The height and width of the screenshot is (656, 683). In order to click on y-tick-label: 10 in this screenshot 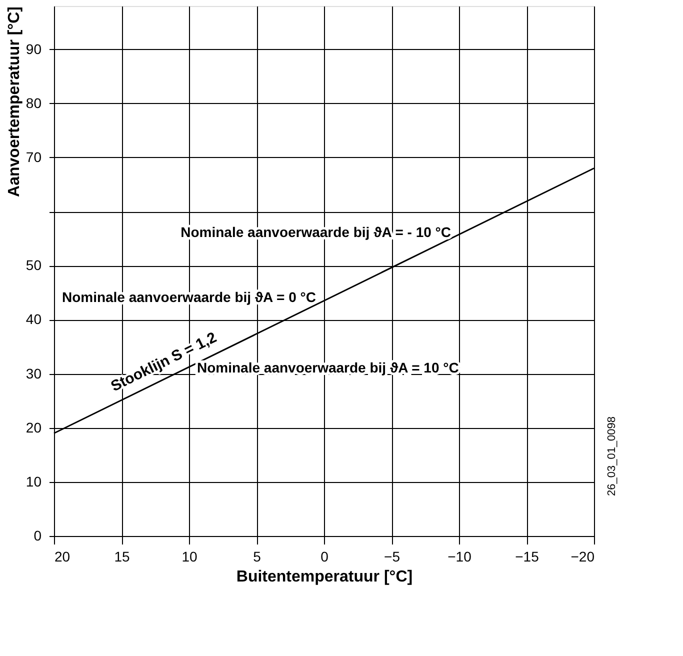, I will do `click(34, 481)`.